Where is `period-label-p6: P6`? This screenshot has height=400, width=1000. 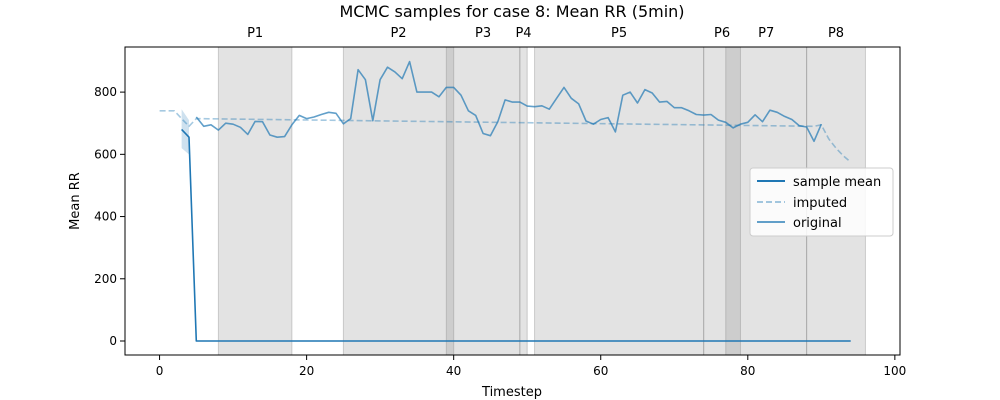 period-label-p6: P6 is located at coordinates (722, 33).